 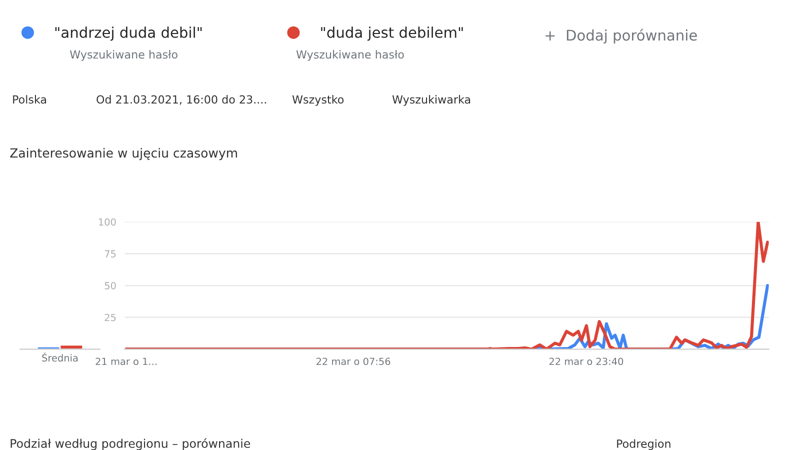 What do you see at coordinates (110, 318) in the screenshot?
I see `y-tick-label: 25` at bounding box center [110, 318].